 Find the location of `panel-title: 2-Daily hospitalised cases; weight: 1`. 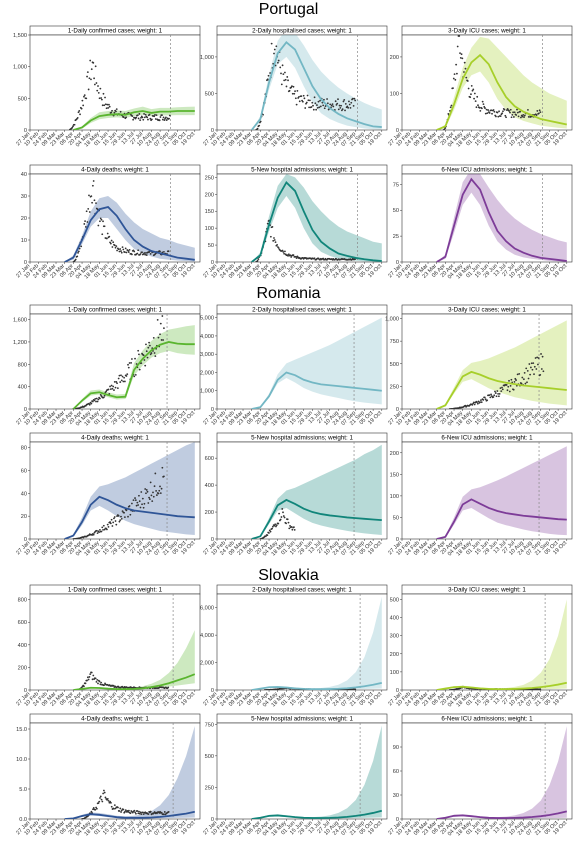

panel-title: 2-Daily hospitalised cases; weight: 1 is located at coordinates (302, 31).